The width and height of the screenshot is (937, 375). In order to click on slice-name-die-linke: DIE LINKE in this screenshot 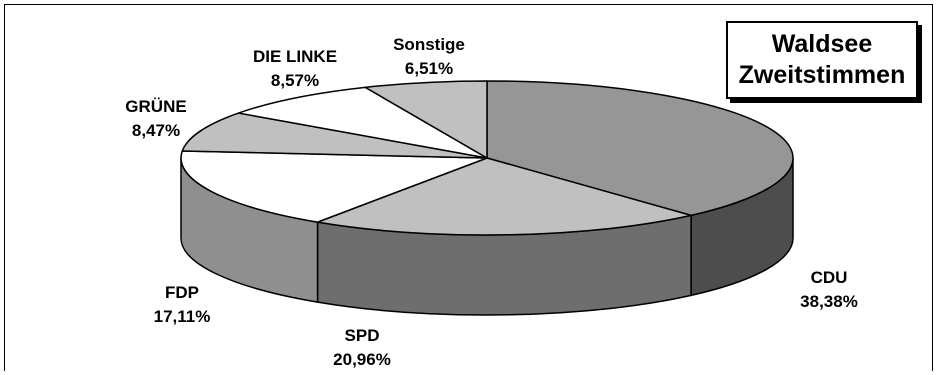, I will do `click(295, 56)`.